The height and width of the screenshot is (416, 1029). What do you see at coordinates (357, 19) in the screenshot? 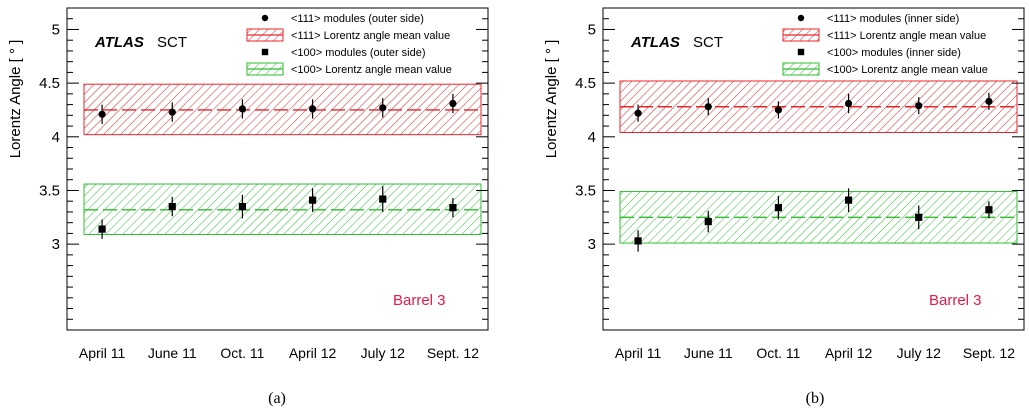
I see `legend-label: <111> modules (outer side)` at bounding box center [357, 19].